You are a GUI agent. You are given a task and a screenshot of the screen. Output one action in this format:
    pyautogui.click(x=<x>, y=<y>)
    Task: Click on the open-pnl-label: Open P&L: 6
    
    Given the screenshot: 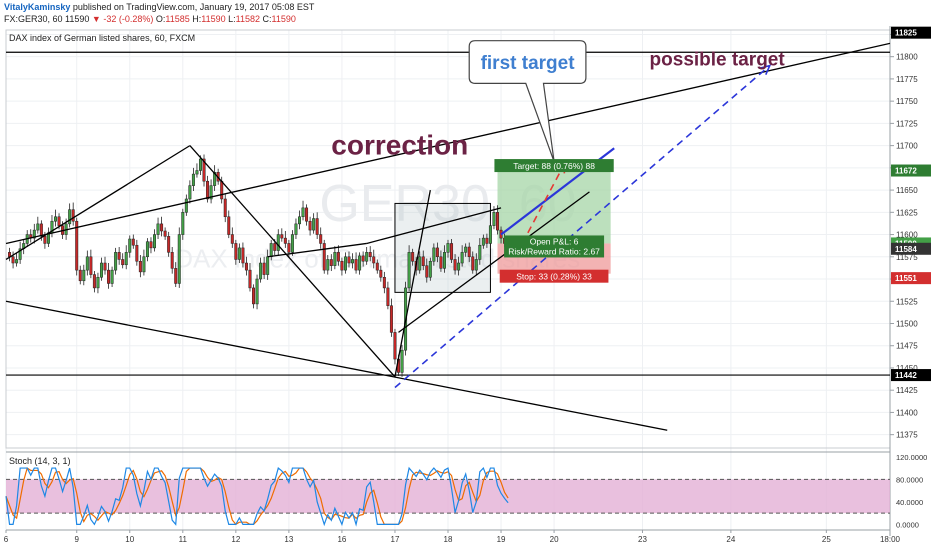 What is the action you would take?
    pyautogui.click(x=554, y=241)
    